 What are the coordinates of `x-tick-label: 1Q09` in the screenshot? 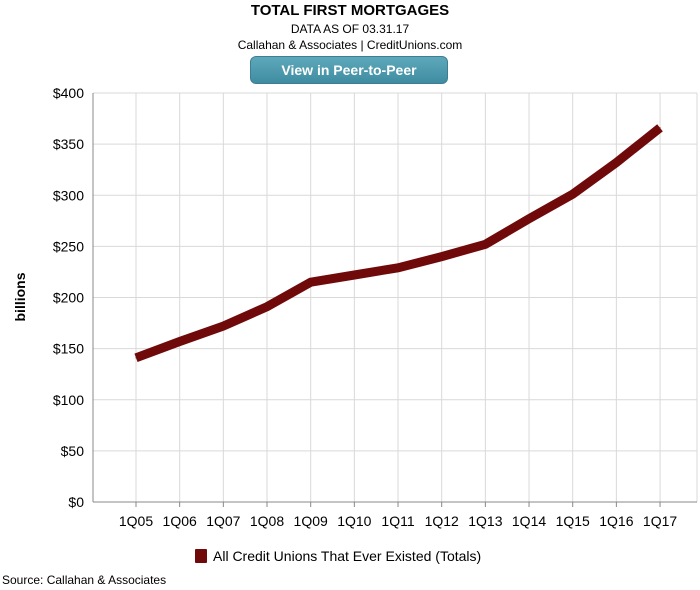 It's located at (311, 521).